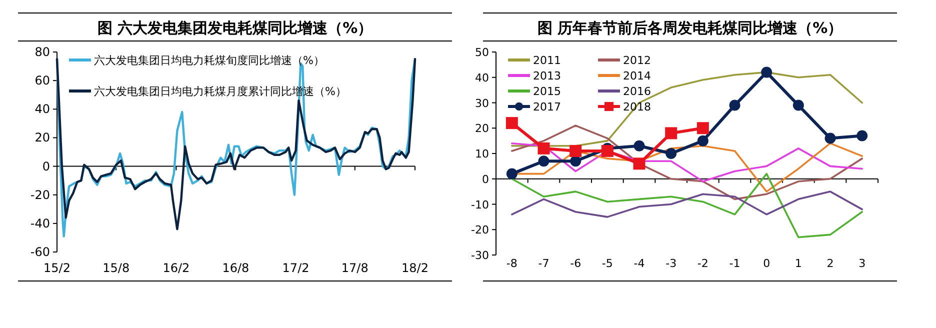  What do you see at coordinates (482, 154) in the screenshot?
I see `y-tick-label: 10` at bounding box center [482, 154].